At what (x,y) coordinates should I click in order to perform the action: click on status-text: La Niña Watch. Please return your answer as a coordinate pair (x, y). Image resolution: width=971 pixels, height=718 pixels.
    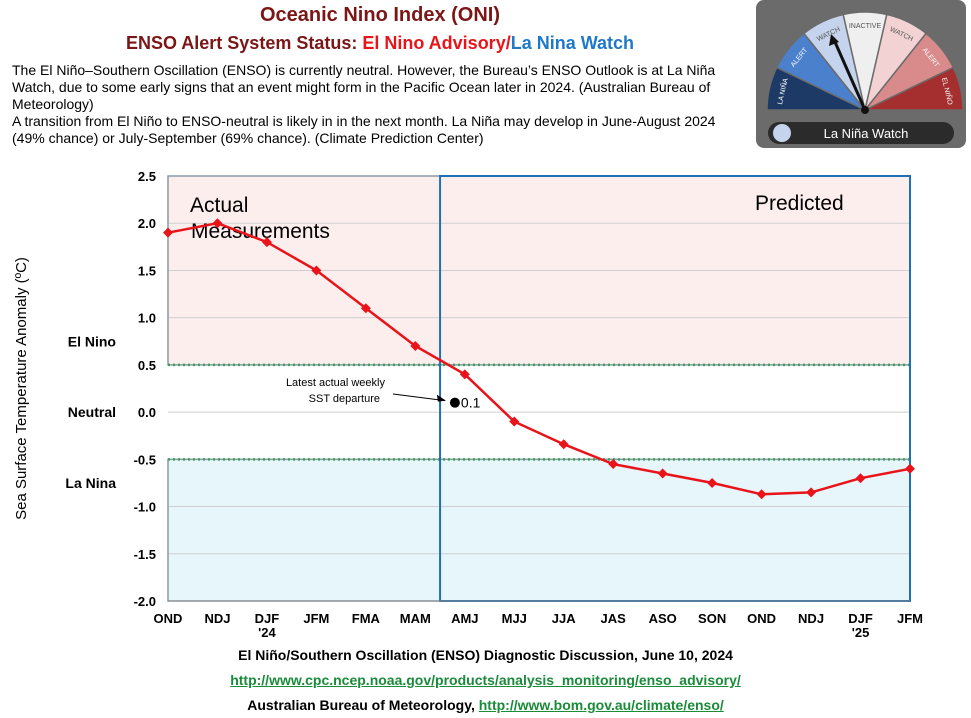
    Looking at the image, I should click on (866, 133).